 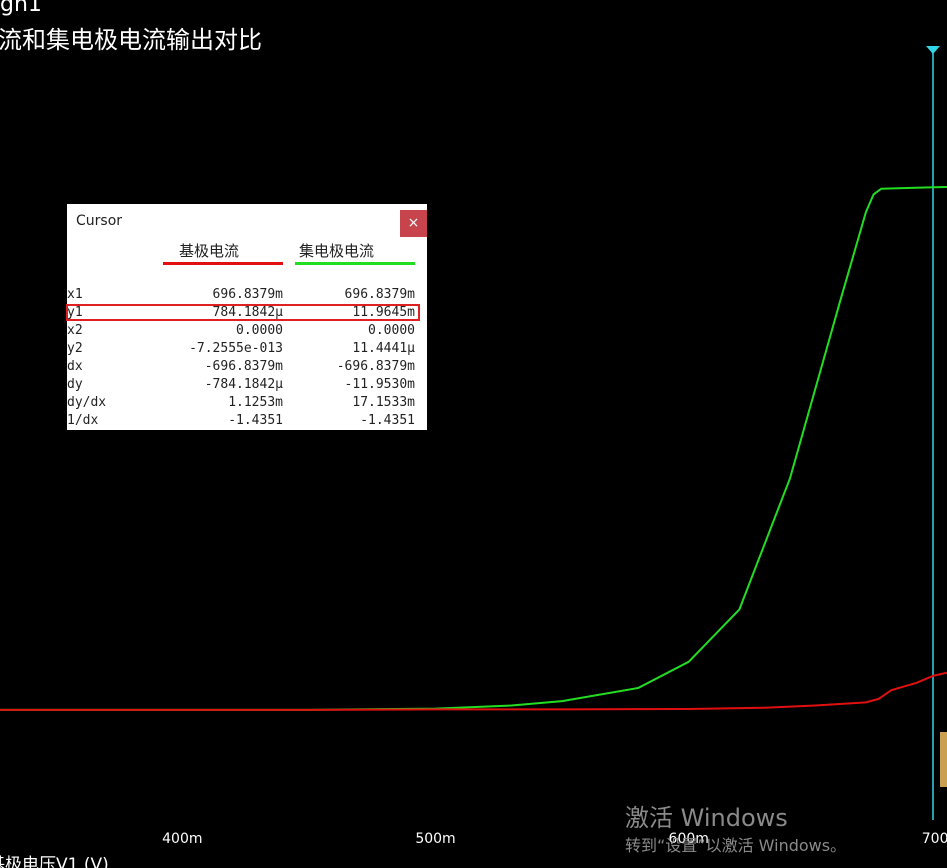 What do you see at coordinates (383, 312) in the screenshot?
I see `cell: 11.9645m` at bounding box center [383, 312].